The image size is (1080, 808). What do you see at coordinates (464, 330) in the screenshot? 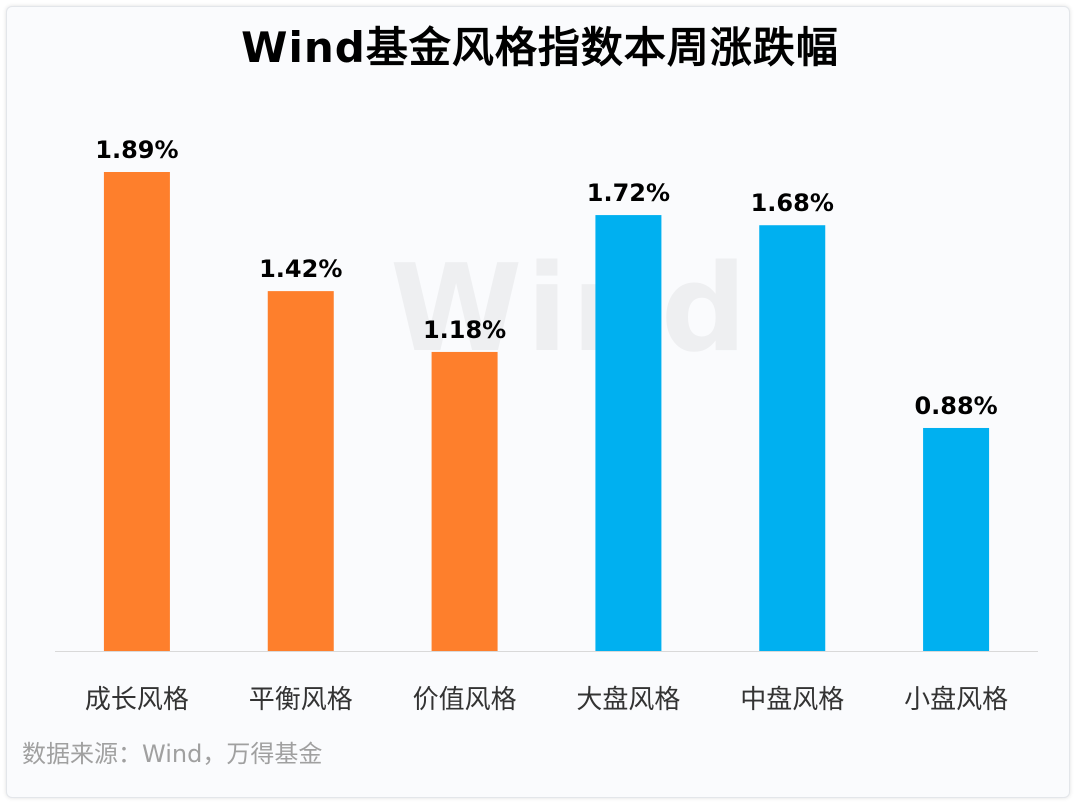
I see `value-label-3: 1.18%` at bounding box center [464, 330].